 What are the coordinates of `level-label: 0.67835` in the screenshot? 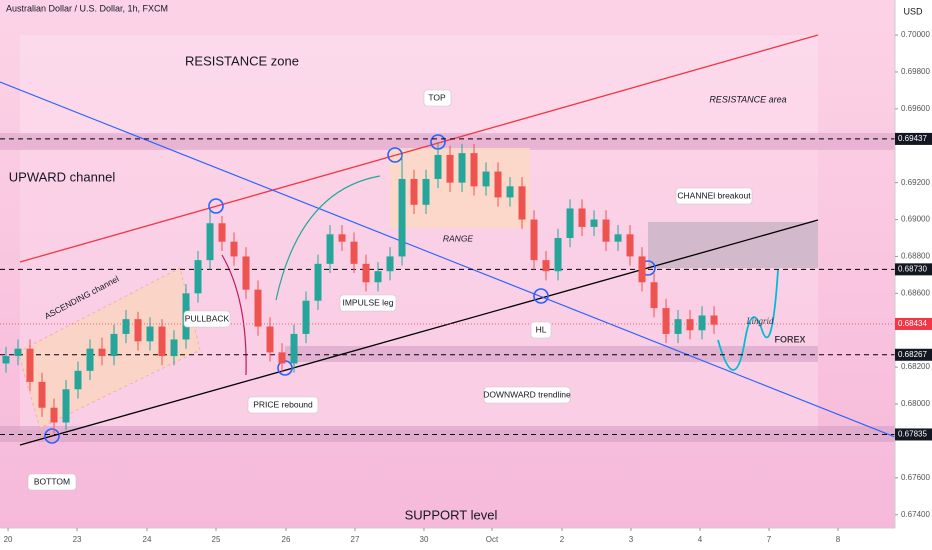 It's located at (912, 434).